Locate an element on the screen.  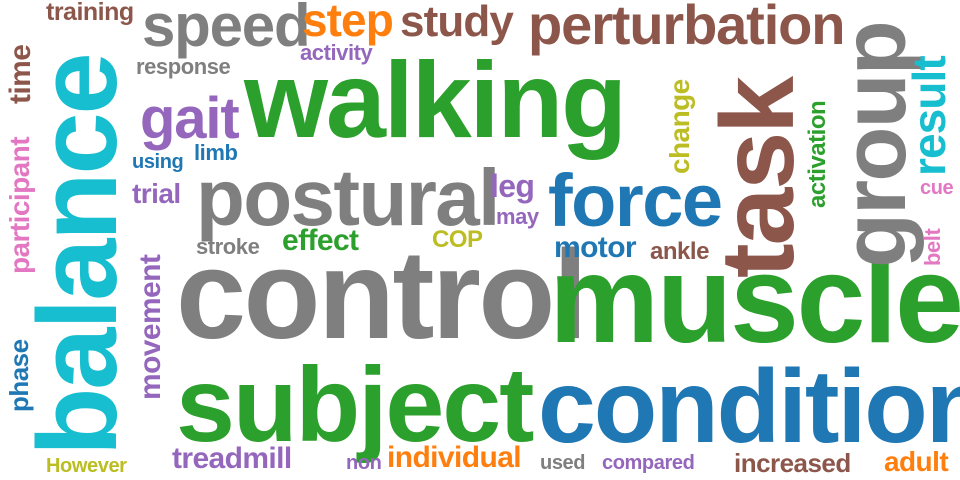
word-step: step is located at coordinates (348, 23).